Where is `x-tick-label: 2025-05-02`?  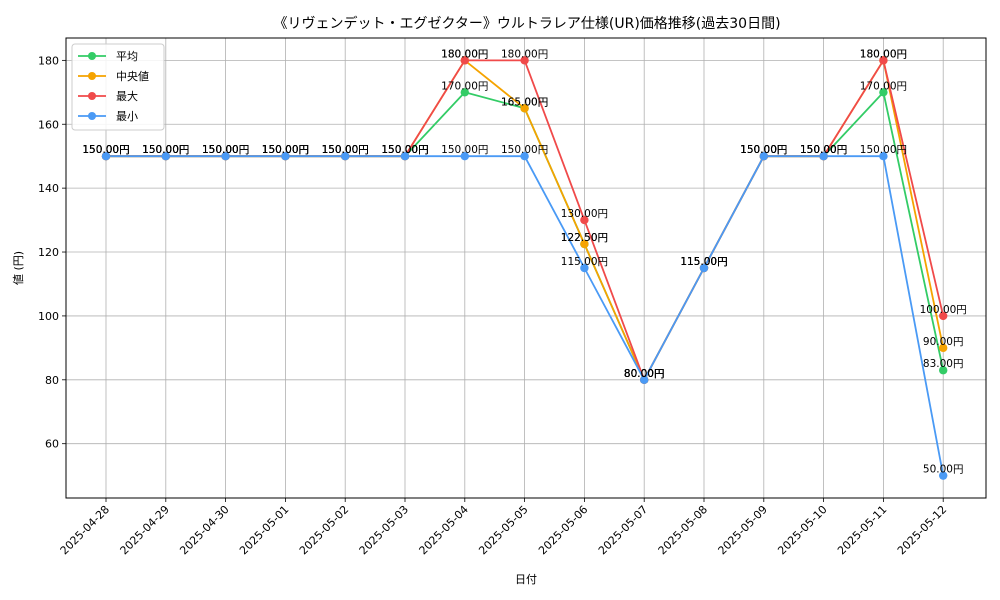
x-tick-label: 2025-05-02 is located at coordinates (324, 530).